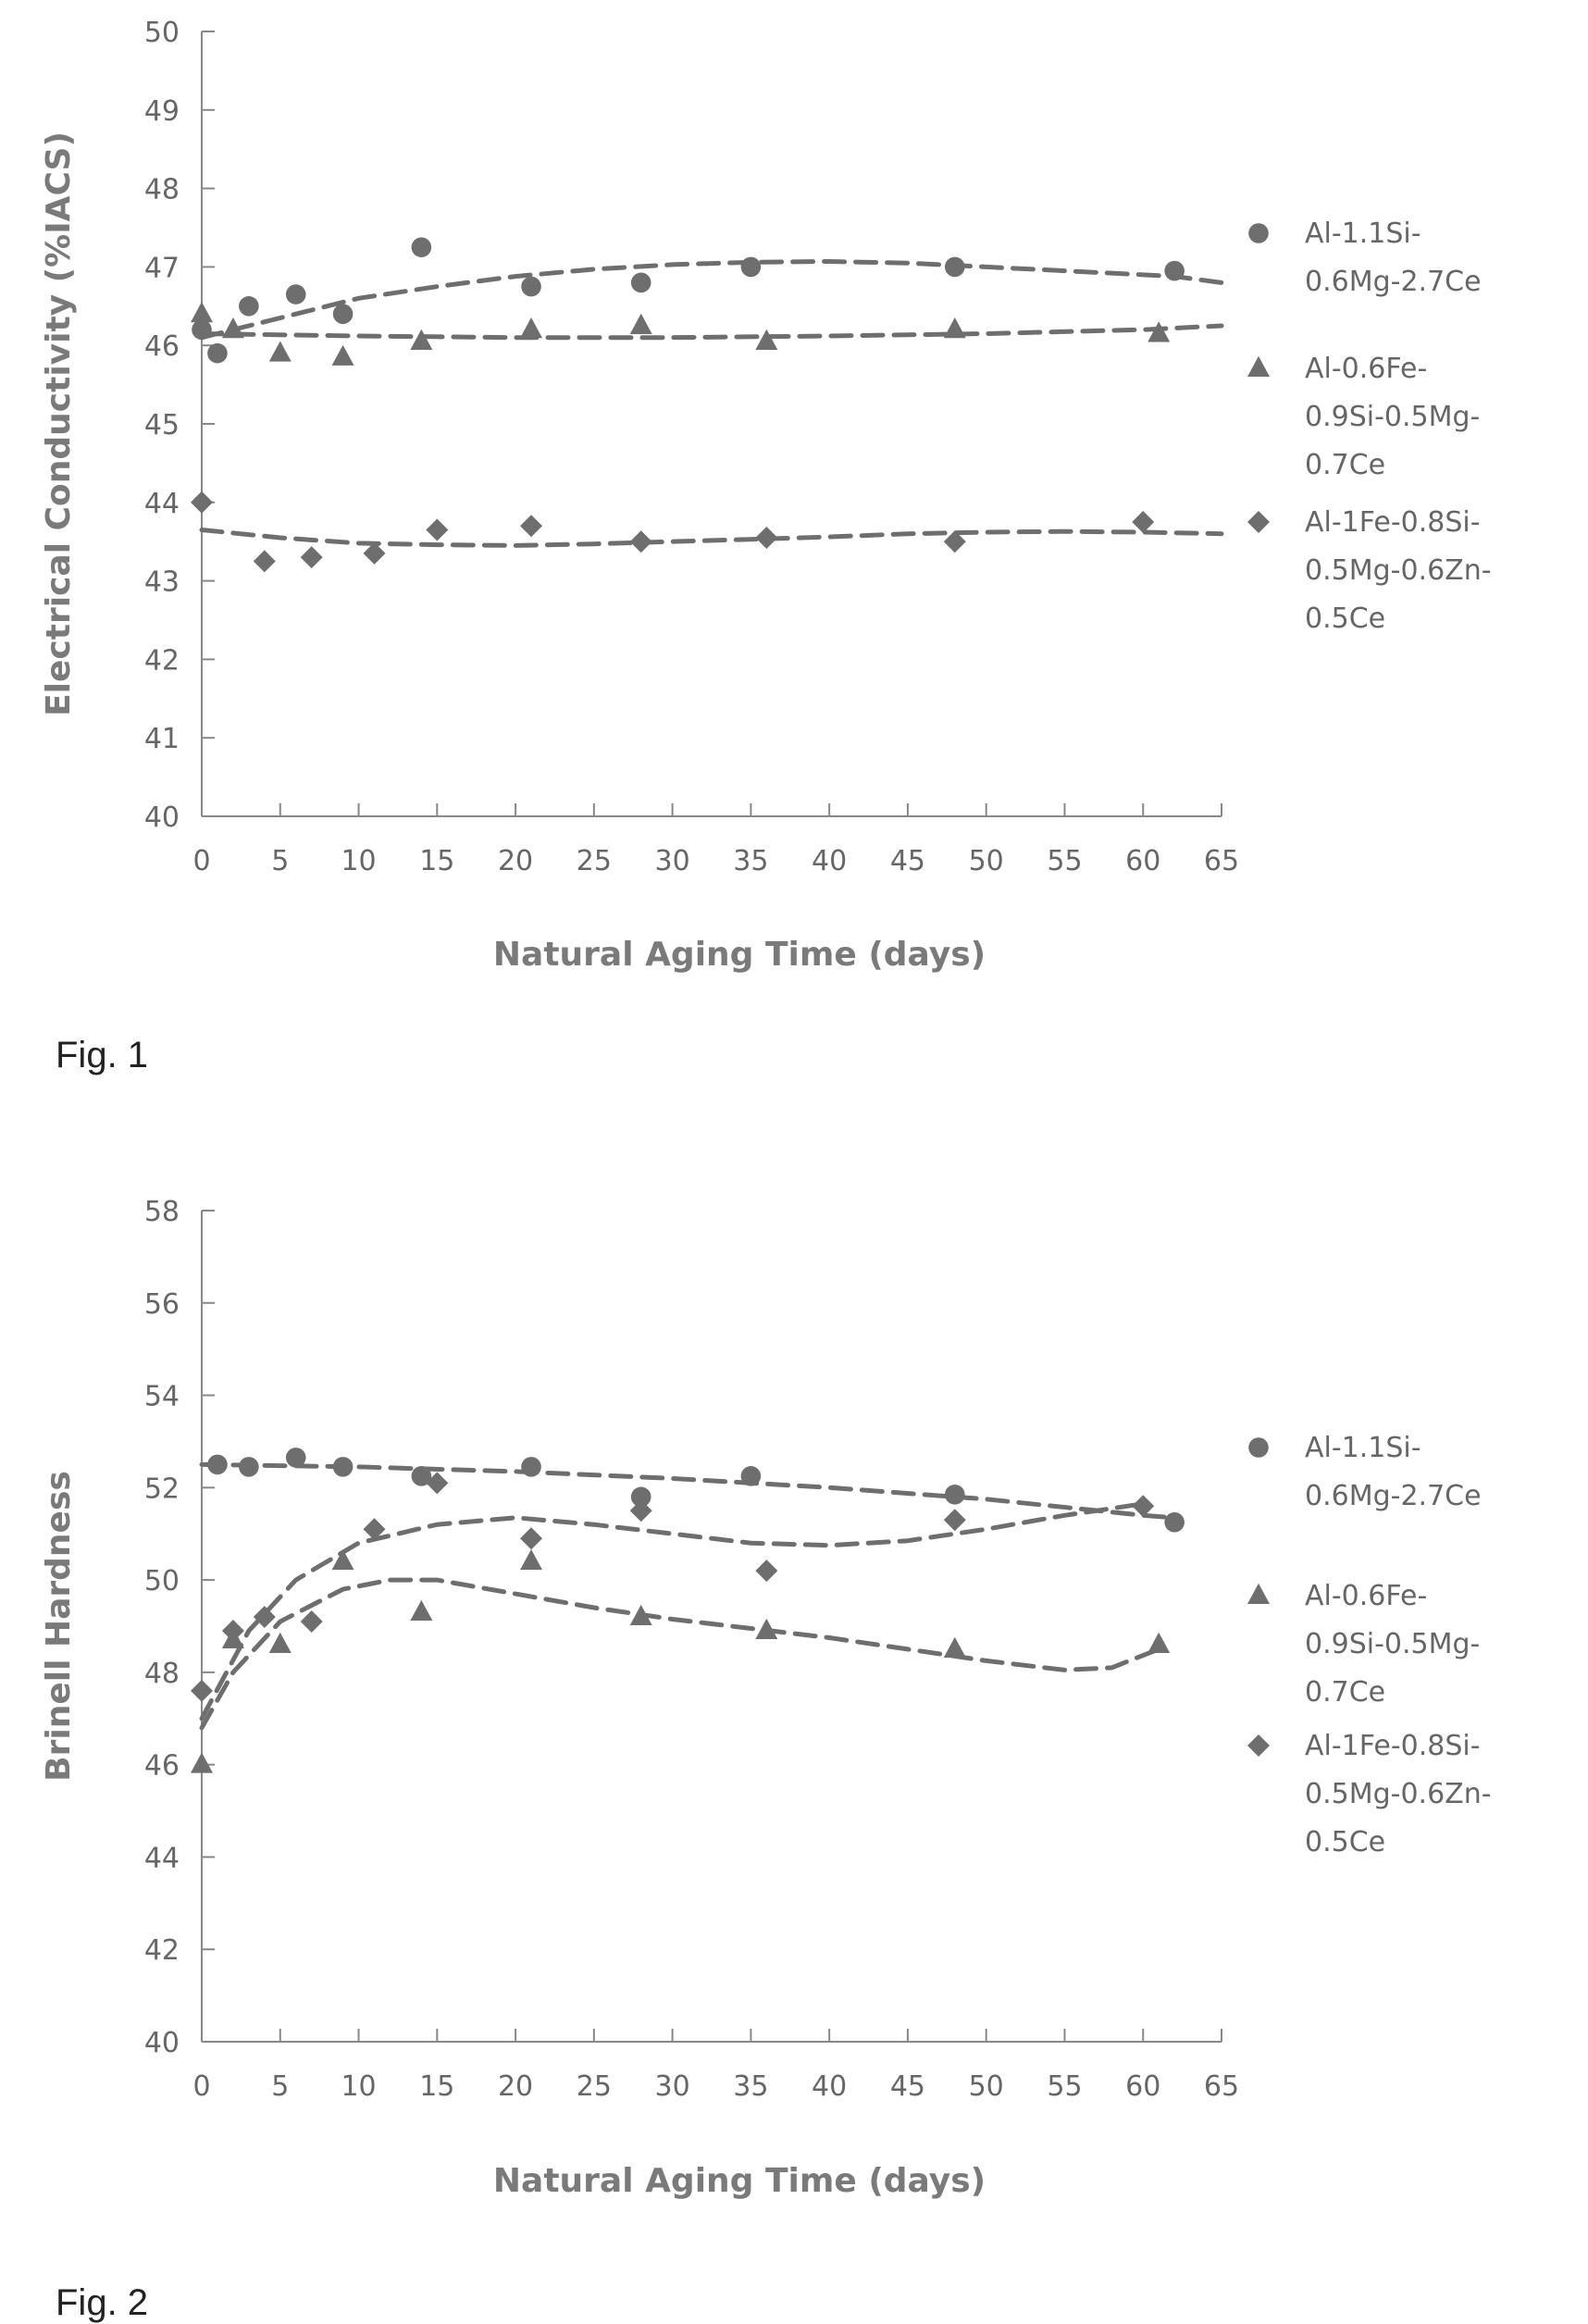  Describe the element at coordinates (162, 33) in the screenshot. I see `y-tick-label: 50` at that location.